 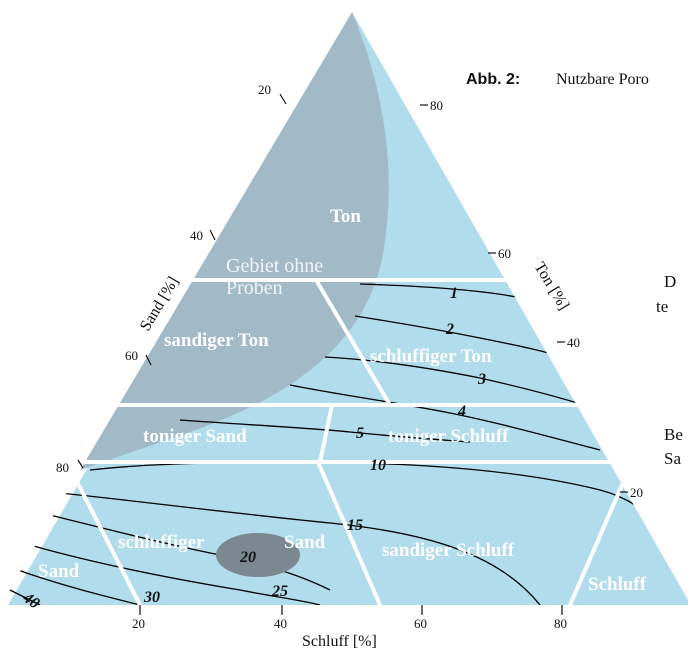 I want to click on sand-tick-20: 20, so click(x=264, y=89).